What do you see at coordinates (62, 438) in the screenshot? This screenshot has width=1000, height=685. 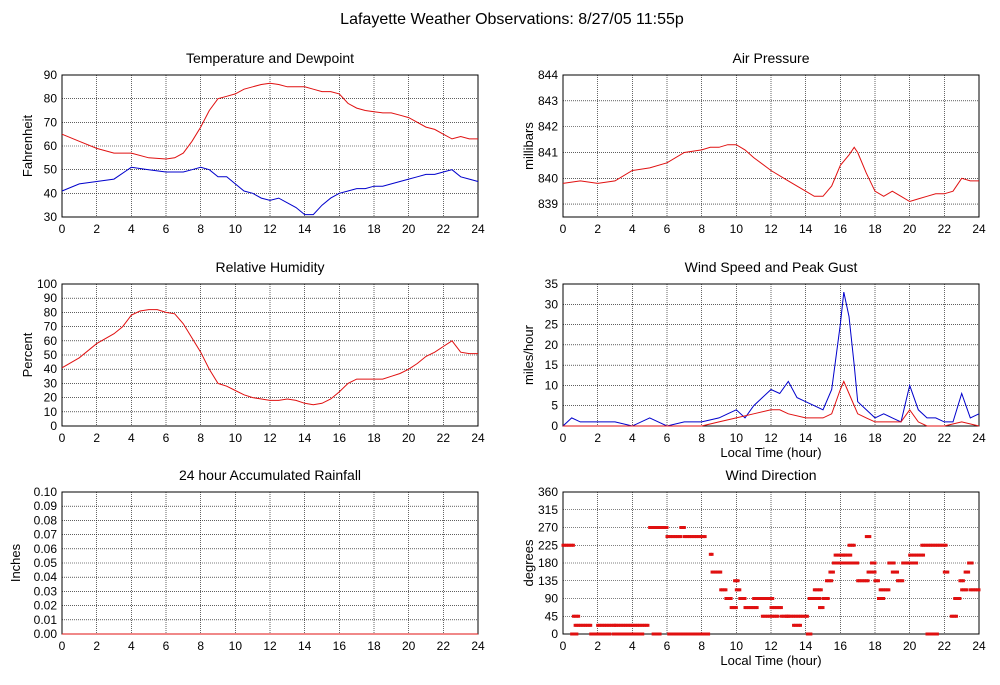 I see `x-tick-label: 0` at bounding box center [62, 438].